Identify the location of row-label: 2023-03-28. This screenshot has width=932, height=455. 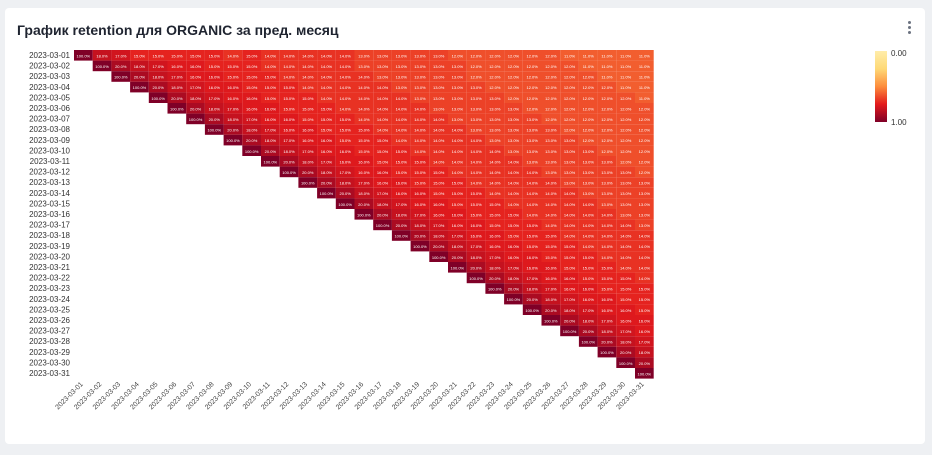
(49, 341).